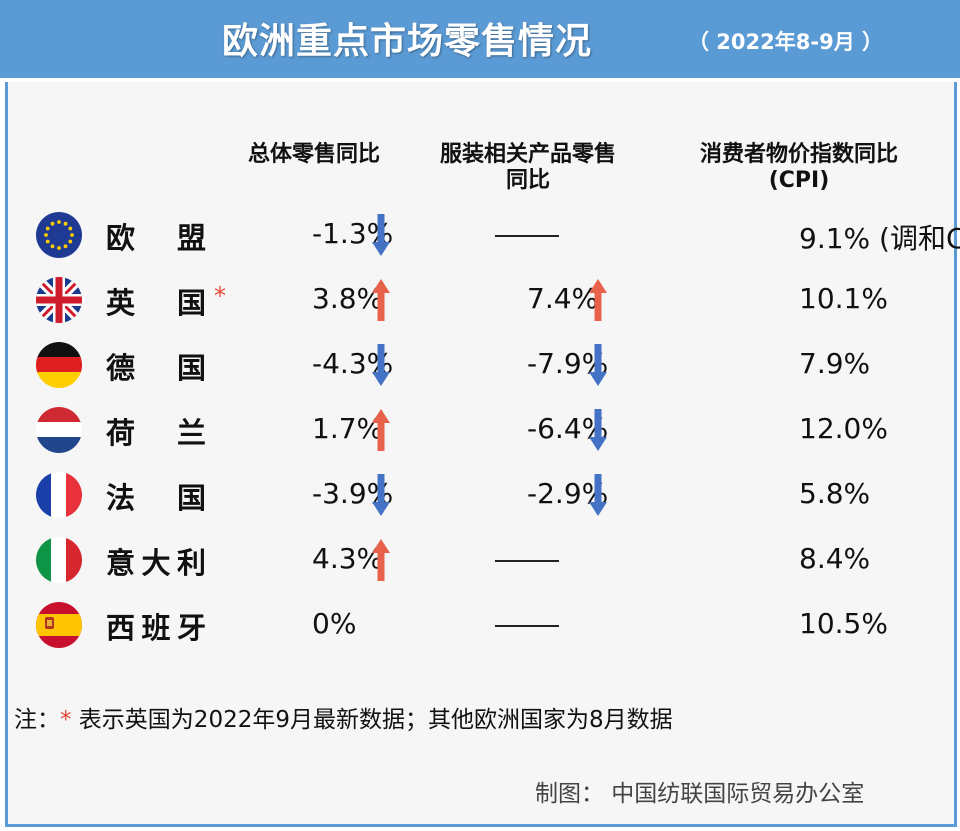  Describe the element at coordinates (407, 41) in the screenshot. I see `page-title: 欧洲重点市场零售情况` at that location.